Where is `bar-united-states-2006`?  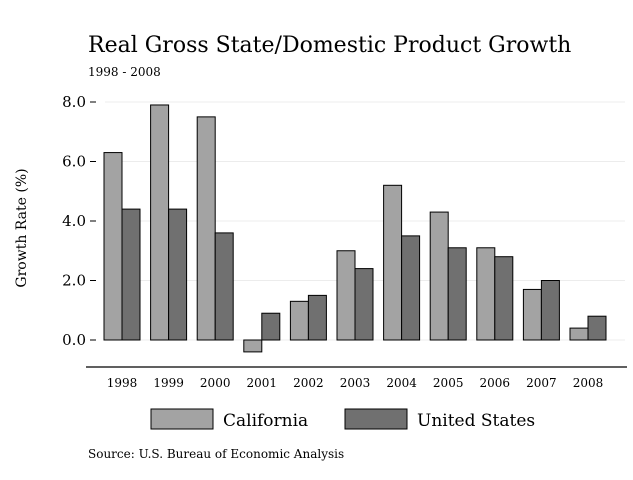
bar-united-states-2006 is located at coordinates (504, 298).